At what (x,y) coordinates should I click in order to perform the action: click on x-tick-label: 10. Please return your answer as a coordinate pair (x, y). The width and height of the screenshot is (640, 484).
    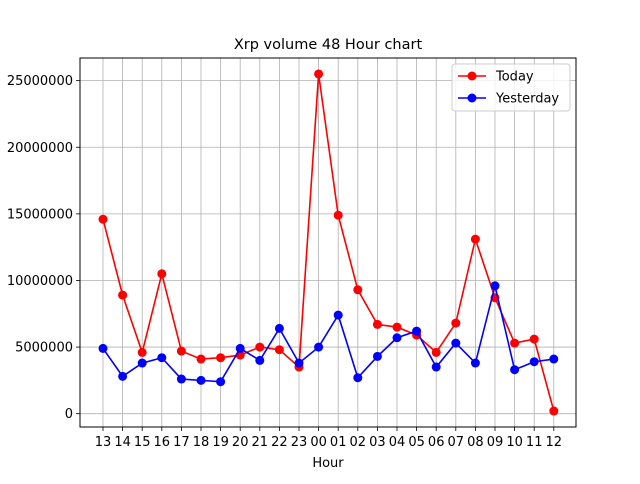
    Looking at the image, I should click on (514, 442).